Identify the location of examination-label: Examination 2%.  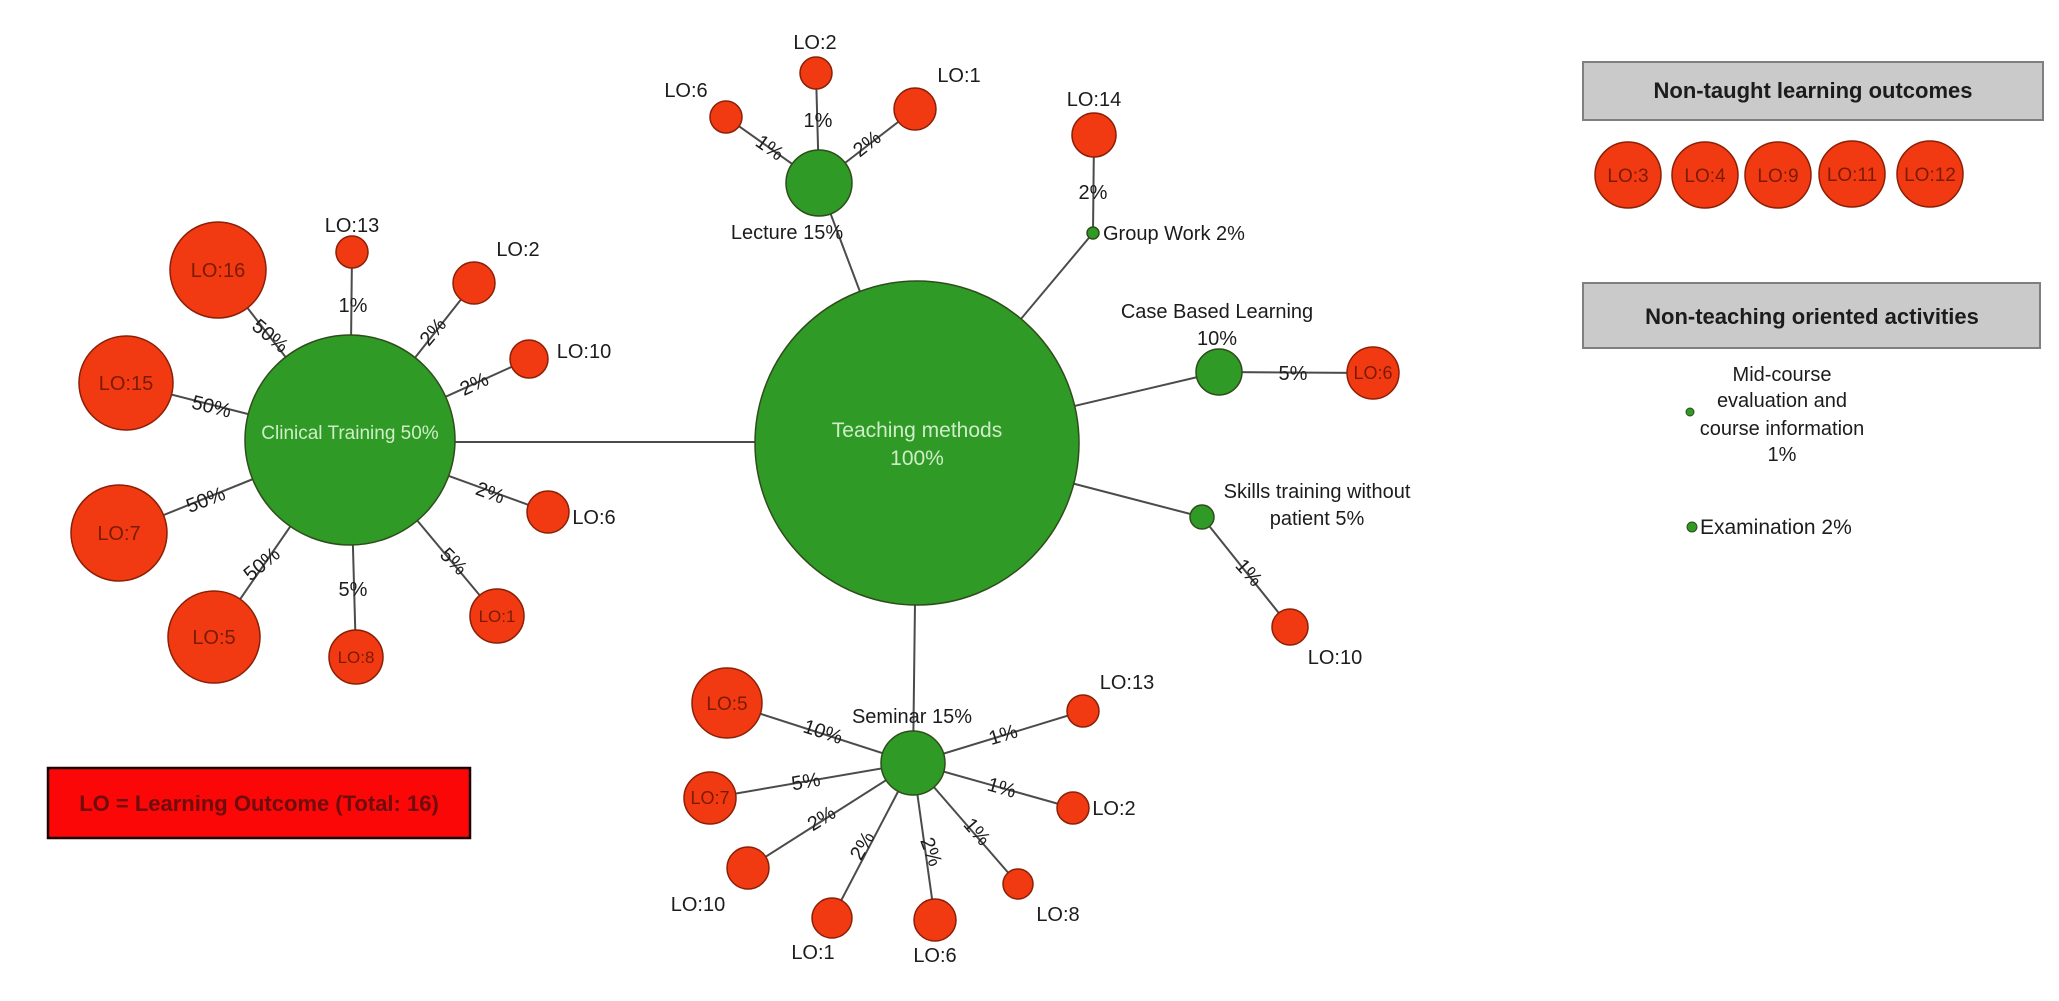
(1776, 527).